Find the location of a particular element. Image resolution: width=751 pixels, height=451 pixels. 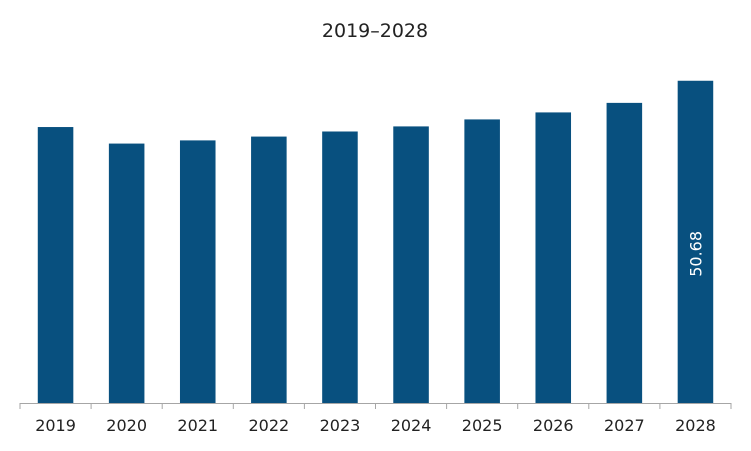

bar-2019 is located at coordinates (55, 265).